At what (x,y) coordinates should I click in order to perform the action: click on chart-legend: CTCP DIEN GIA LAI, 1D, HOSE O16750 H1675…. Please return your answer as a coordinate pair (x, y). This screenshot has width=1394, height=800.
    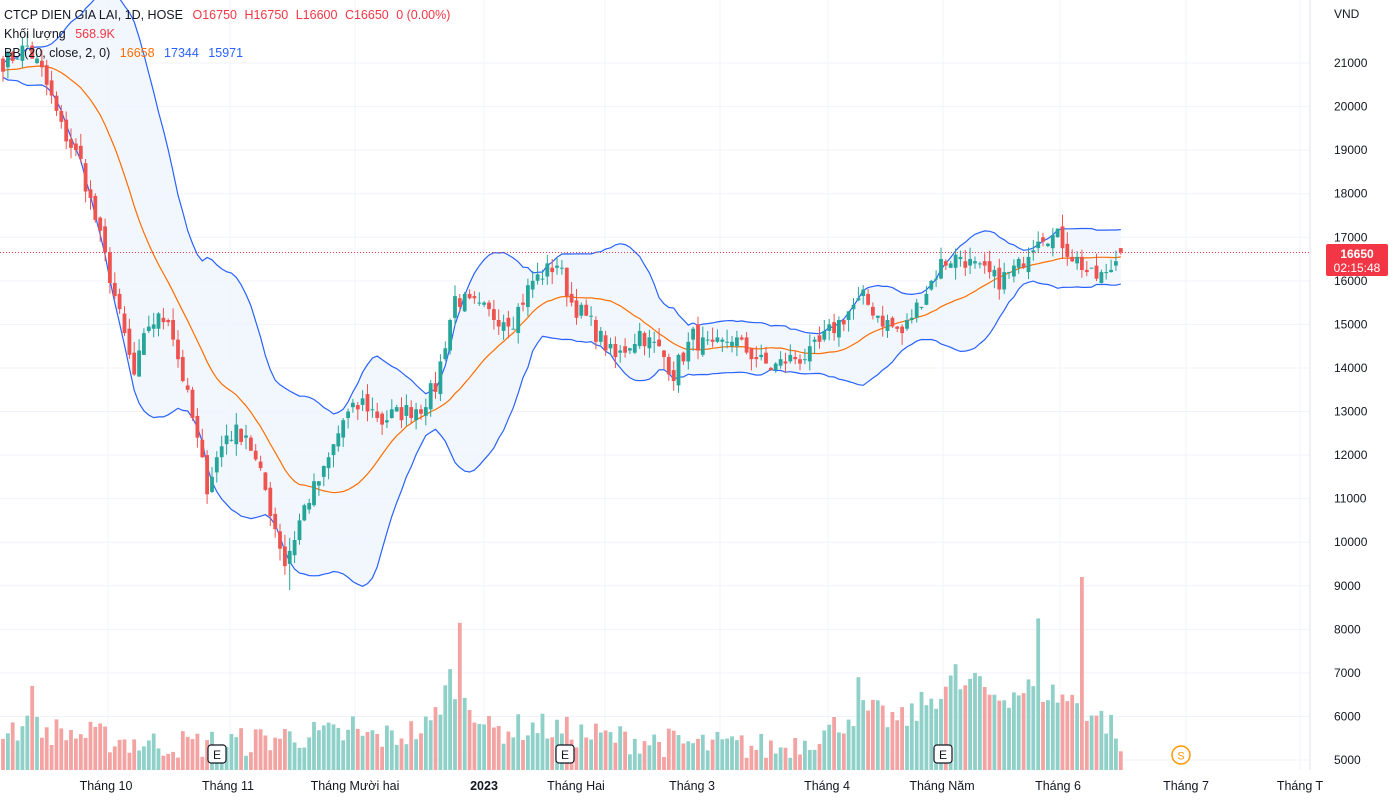
    Looking at the image, I should click on (229, 34).